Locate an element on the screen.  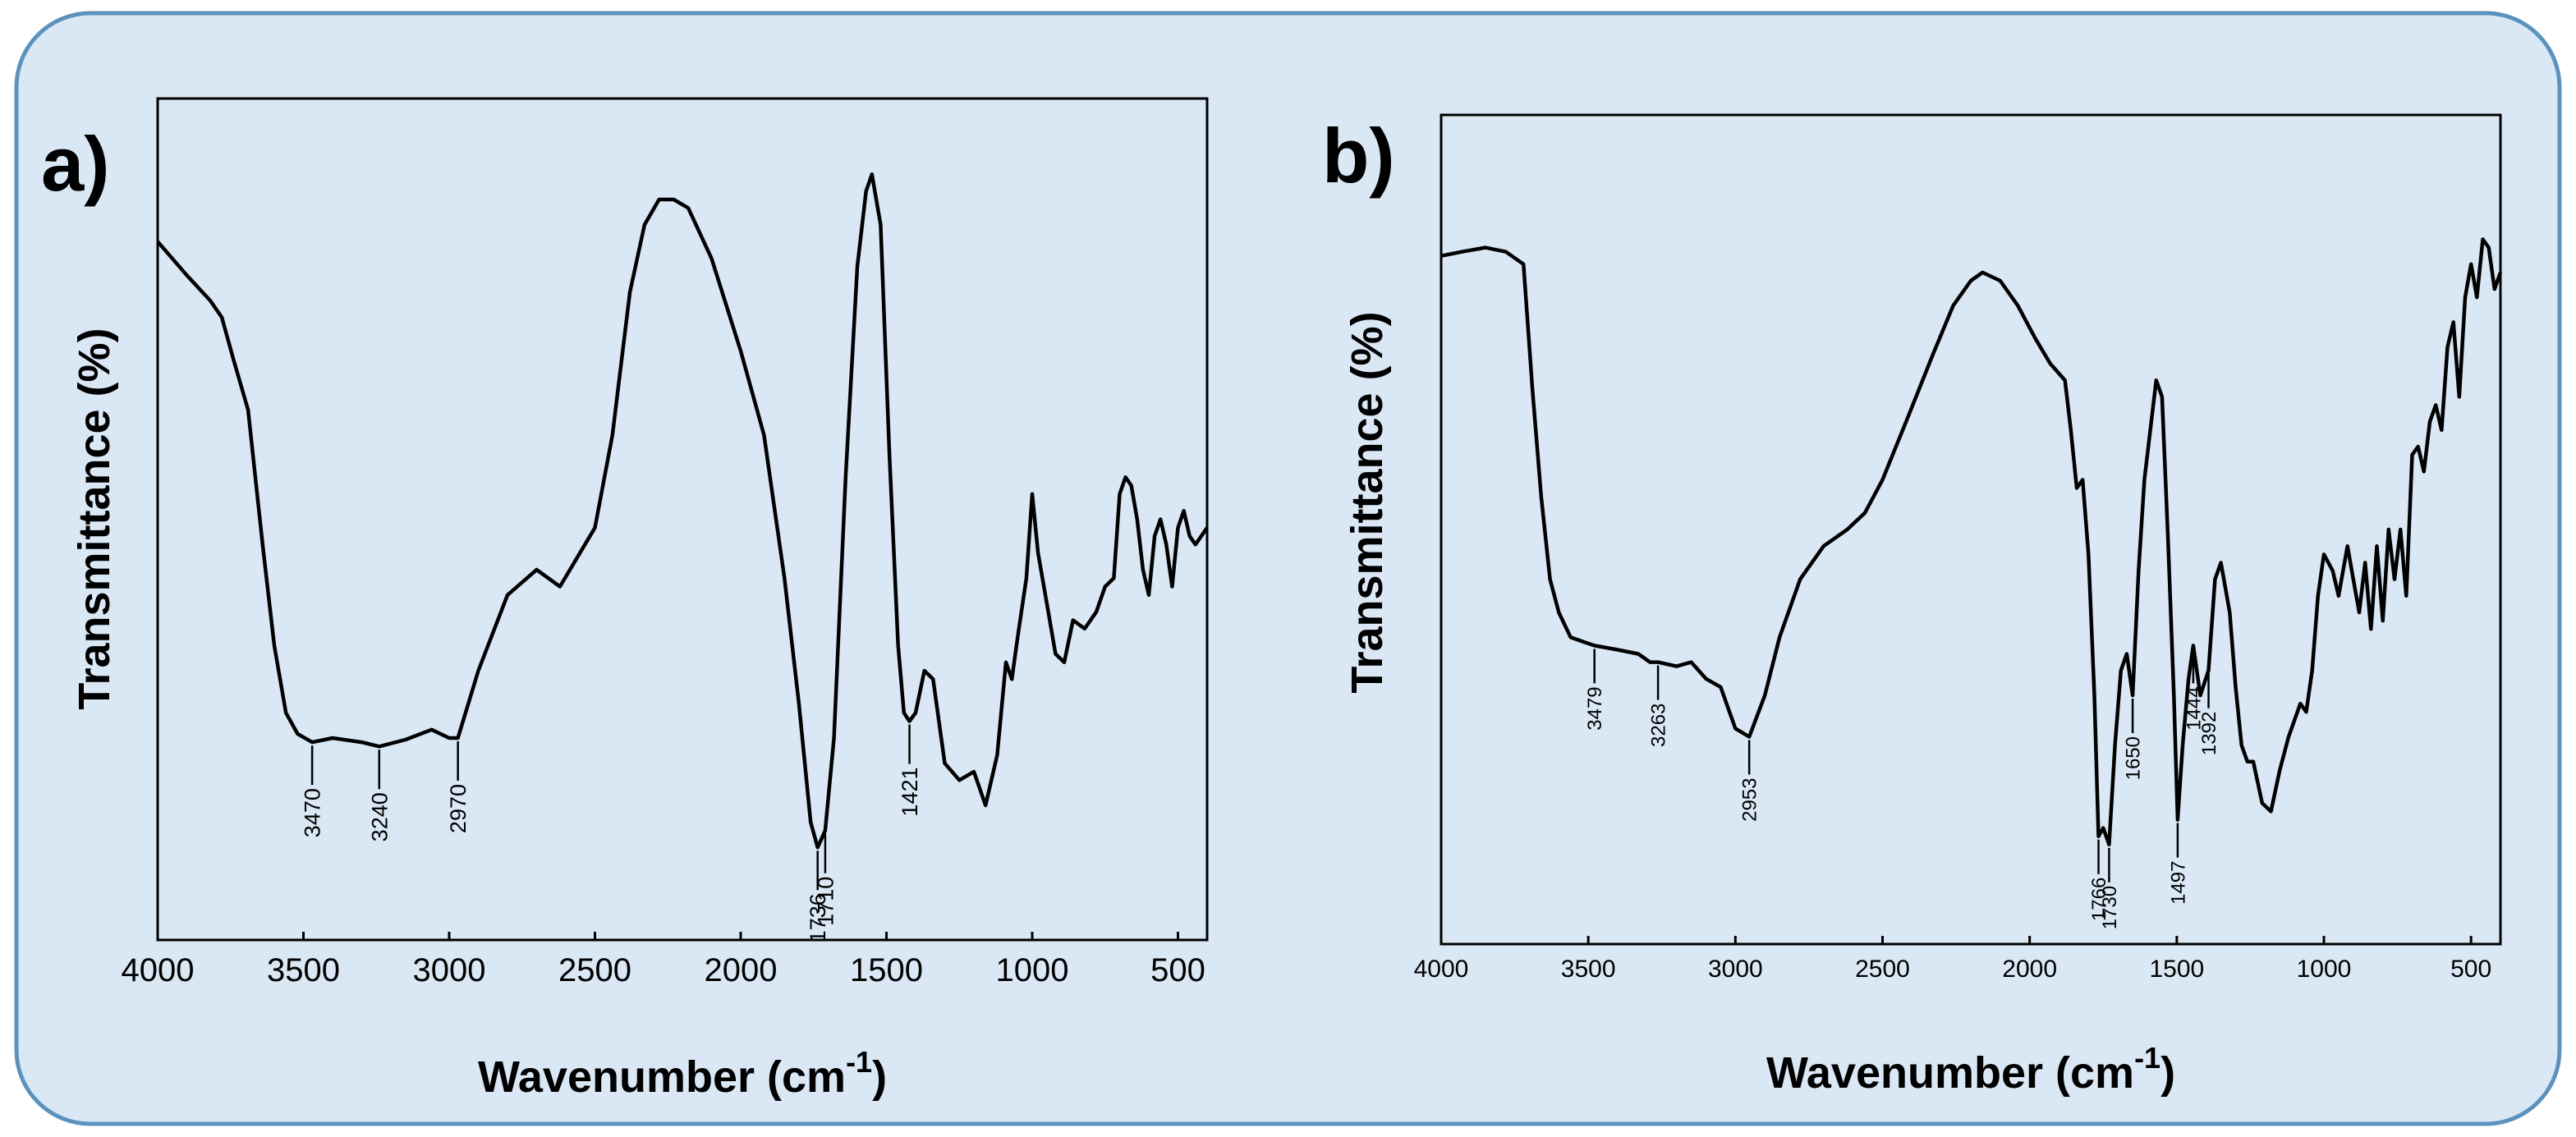
peak-label-a: 1710 is located at coordinates (825, 901).